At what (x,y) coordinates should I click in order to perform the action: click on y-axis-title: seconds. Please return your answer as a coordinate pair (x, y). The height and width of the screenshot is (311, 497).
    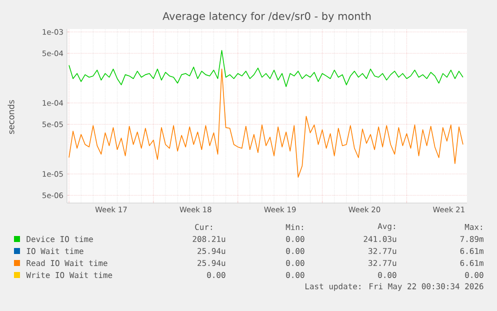
    Looking at the image, I should click on (11, 117).